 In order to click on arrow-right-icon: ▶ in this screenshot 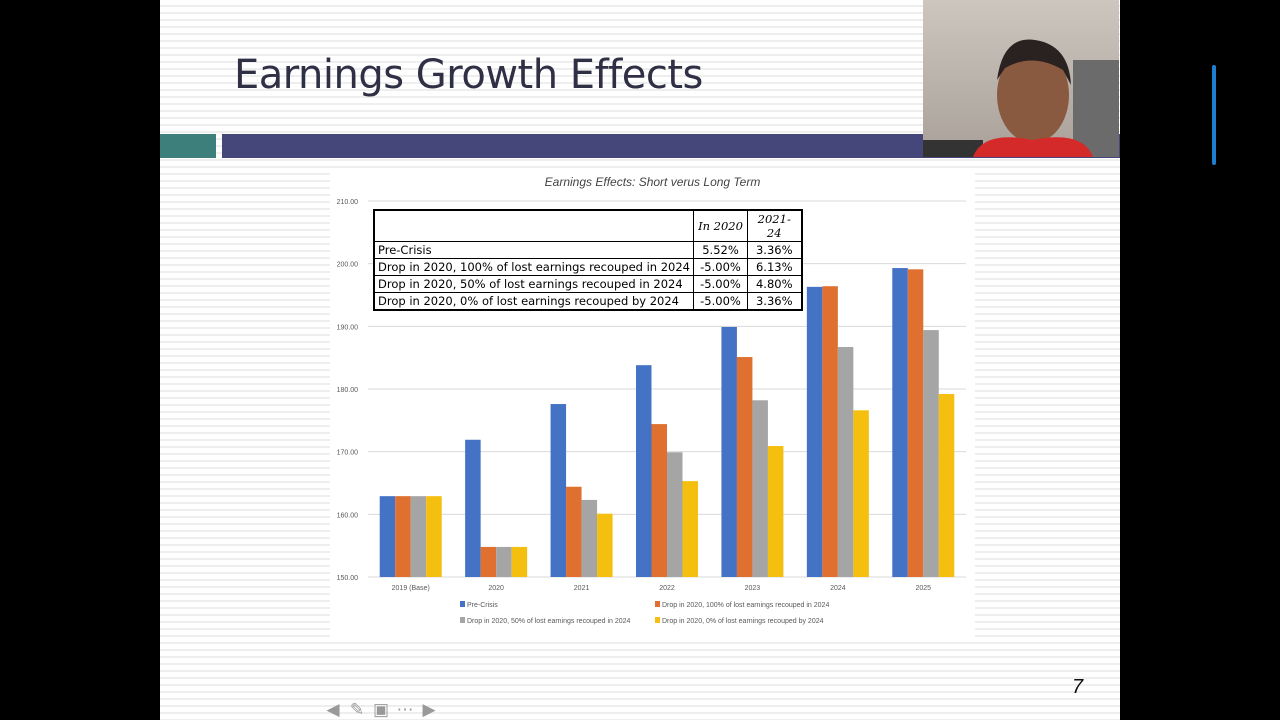, I will do `click(429, 709)`.